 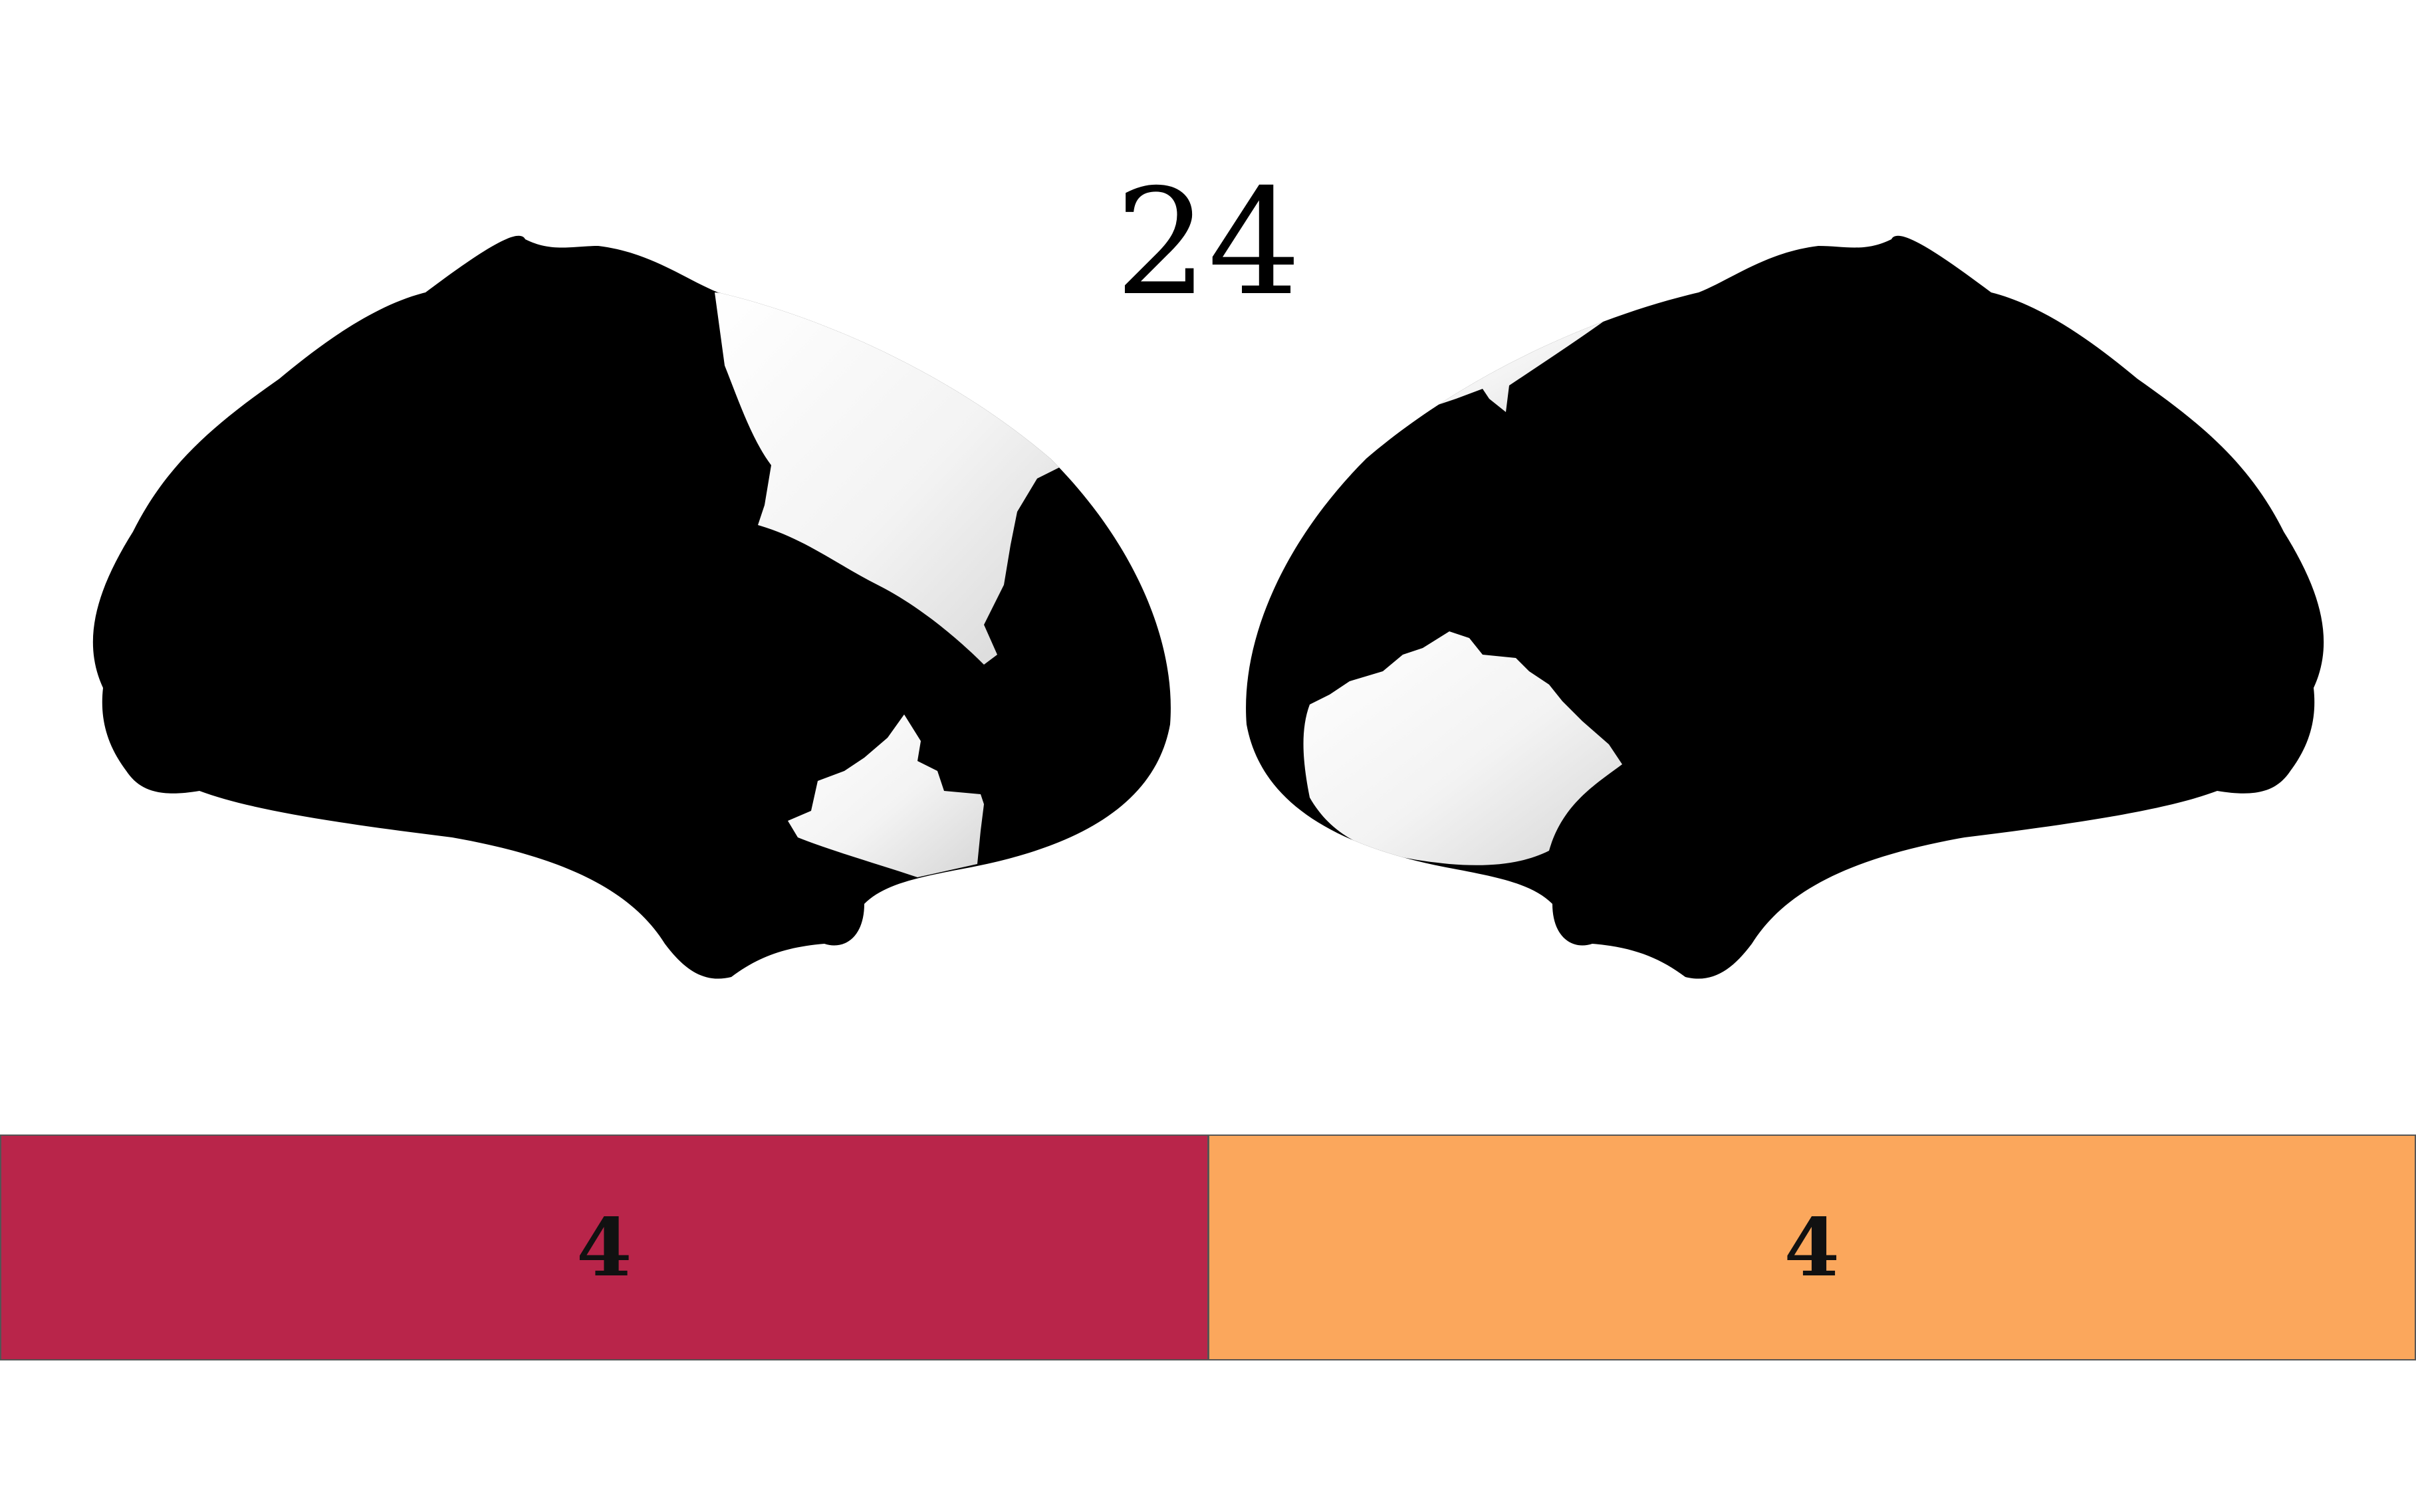 What do you see at coordinates (890, 478) in the screenshot?
I see `left-region-superior` at bounding box center [890, 478].